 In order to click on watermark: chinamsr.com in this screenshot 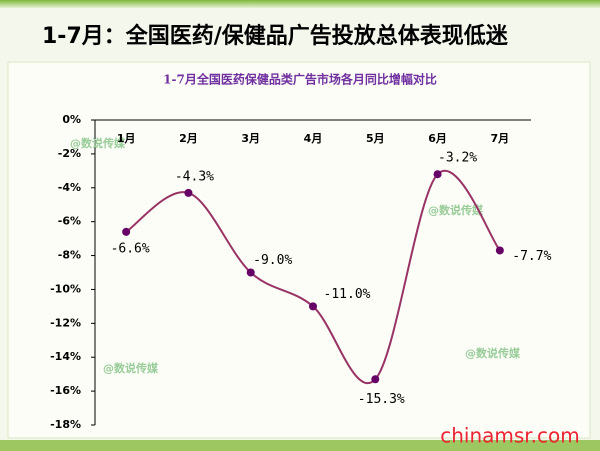, I will do `click(510, 436)`.